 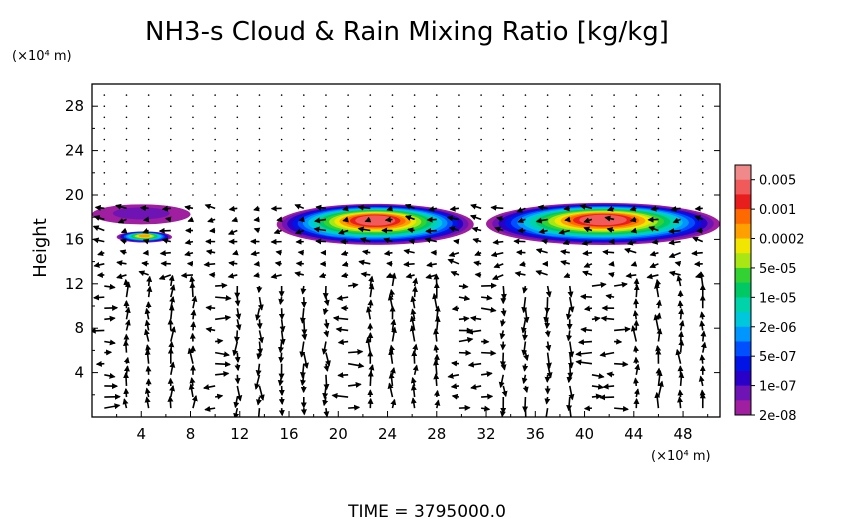 What do you see at coordinates (778, 269) in the screenshot?
I see `colorbar-label: 5e-05` at bounding box center [778, 269].